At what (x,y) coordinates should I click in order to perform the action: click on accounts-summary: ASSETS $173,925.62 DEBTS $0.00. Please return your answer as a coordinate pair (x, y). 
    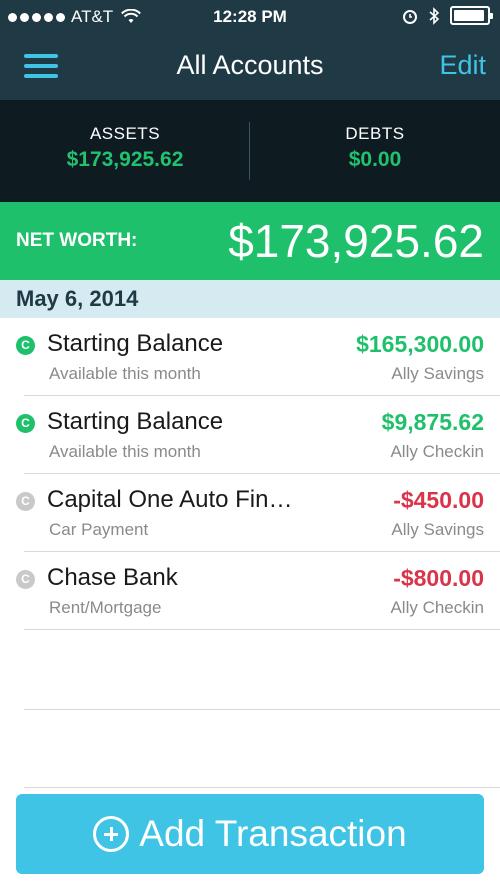
    Looking at the image, I should click on (250, 151).